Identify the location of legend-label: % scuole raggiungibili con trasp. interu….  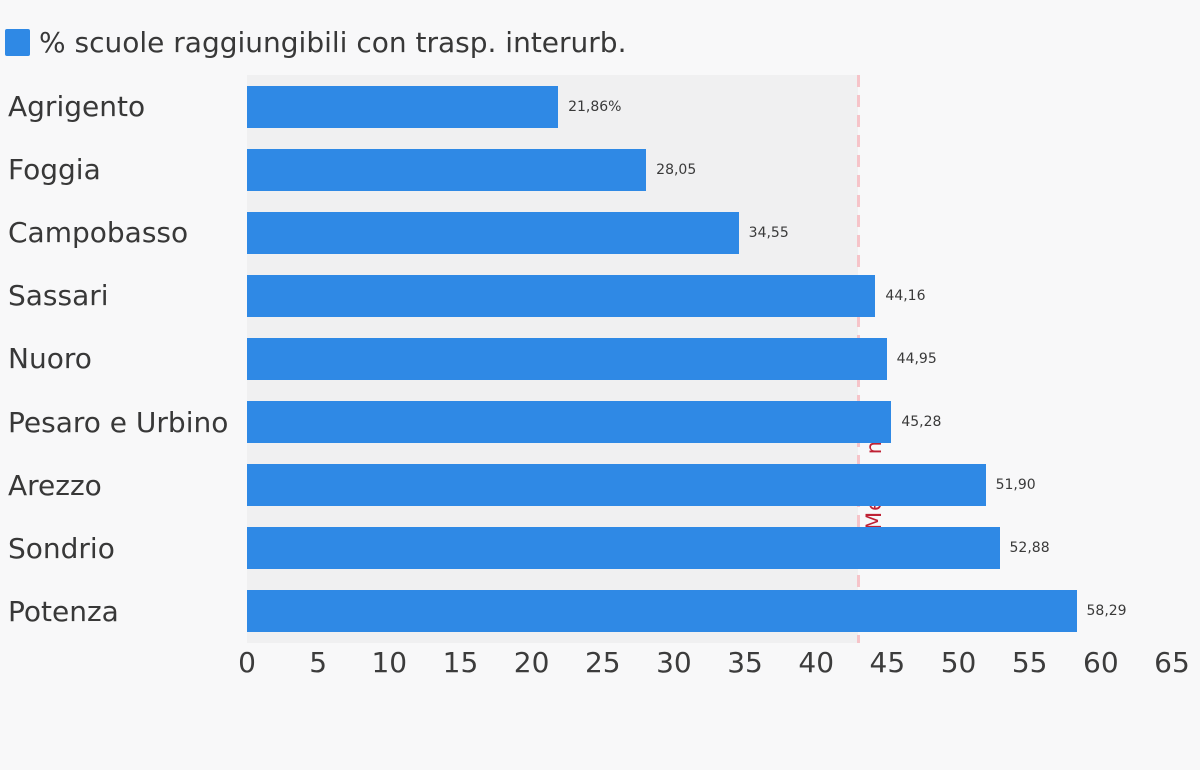
(333, 42).